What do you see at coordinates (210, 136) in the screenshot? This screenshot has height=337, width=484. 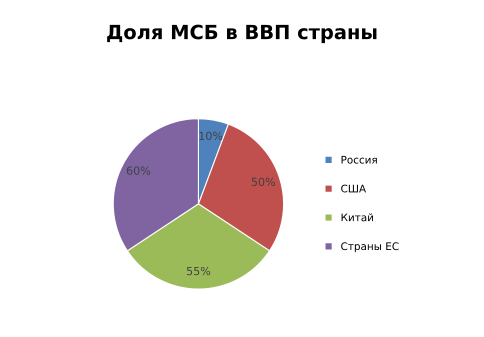 I see `data-label: 10%` at bounding box center [210, 136].